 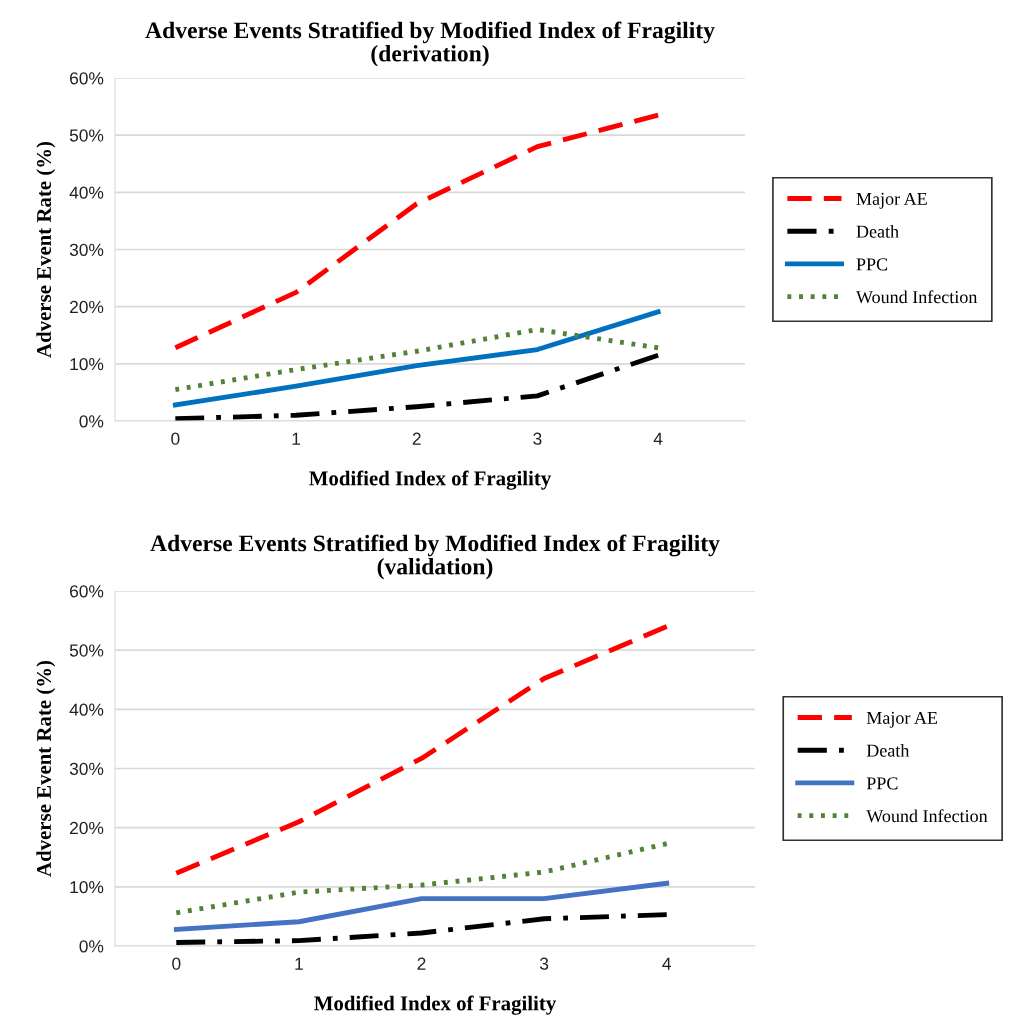 What do you see at coordinates (430, 44) in the screenshot?
I see `chart-title: Adverse Events Stratified by Modified Index of Fragility (derivation)` at bounding box center [430, 44].